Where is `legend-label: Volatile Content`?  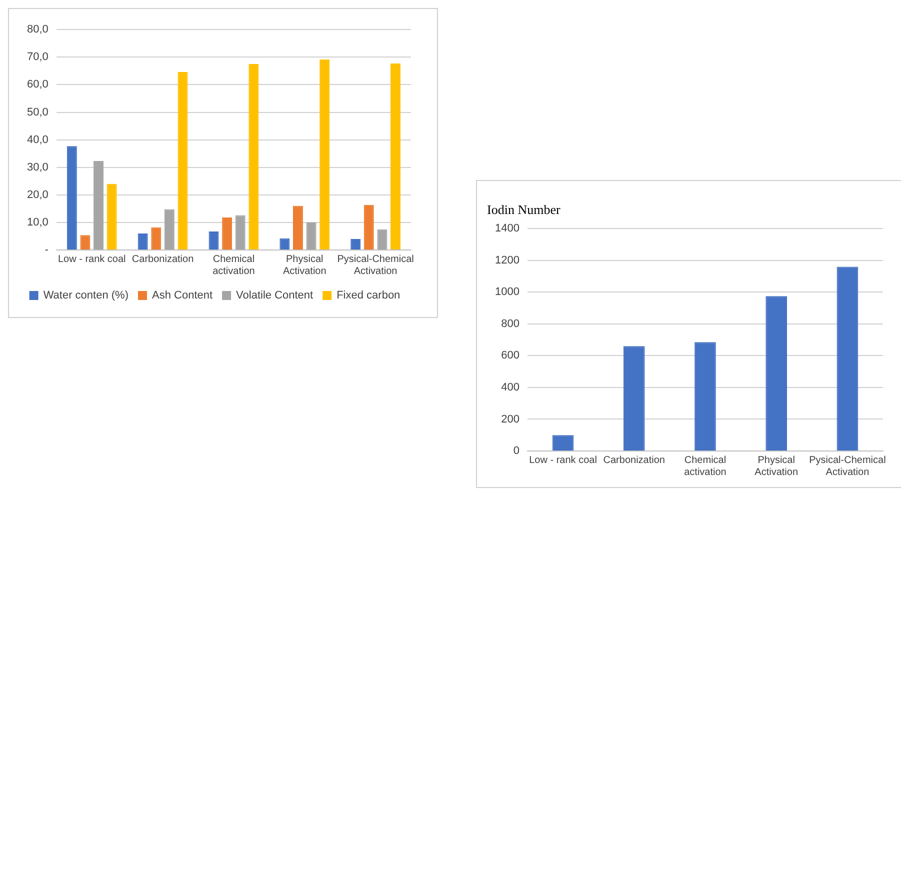 legend-label: Volatile Content is located at coordinates (275, 296).